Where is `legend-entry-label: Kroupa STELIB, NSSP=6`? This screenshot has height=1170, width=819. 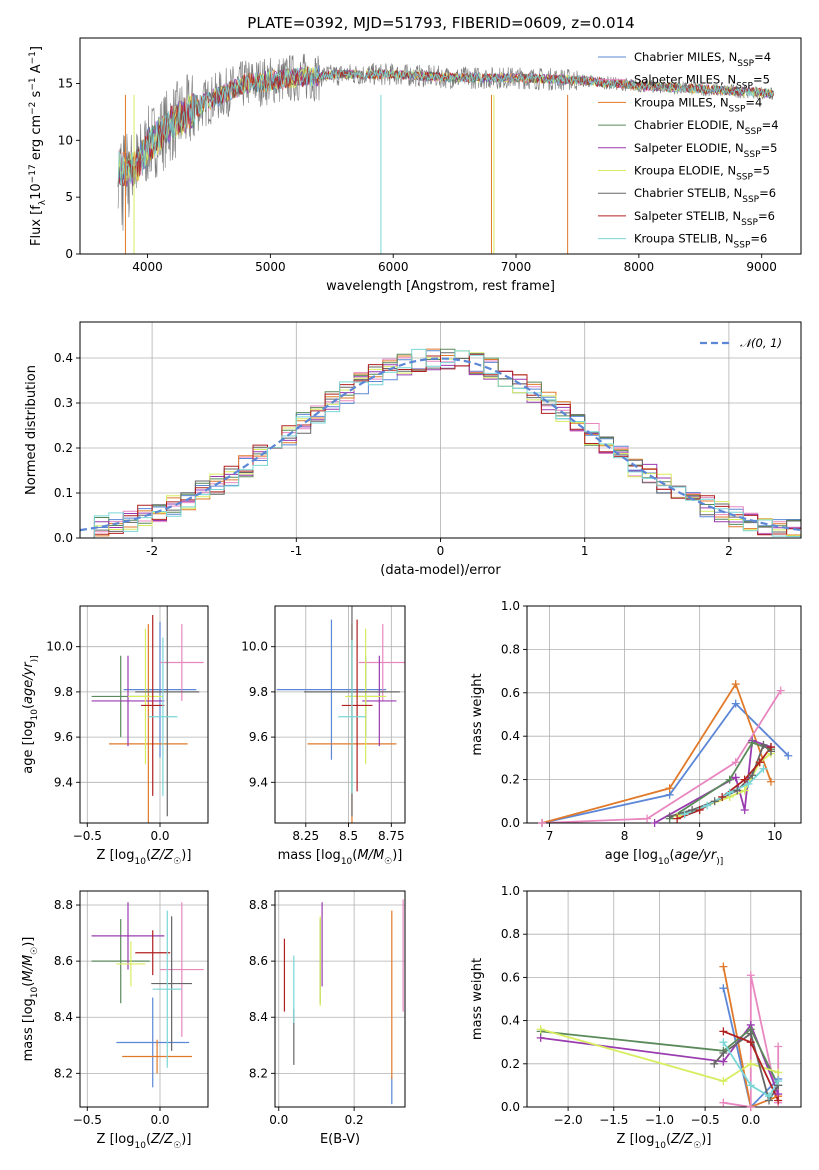
legend-entry-label: Kroupa STELIB, NSSP=6 is located at coordinates (700, 241).